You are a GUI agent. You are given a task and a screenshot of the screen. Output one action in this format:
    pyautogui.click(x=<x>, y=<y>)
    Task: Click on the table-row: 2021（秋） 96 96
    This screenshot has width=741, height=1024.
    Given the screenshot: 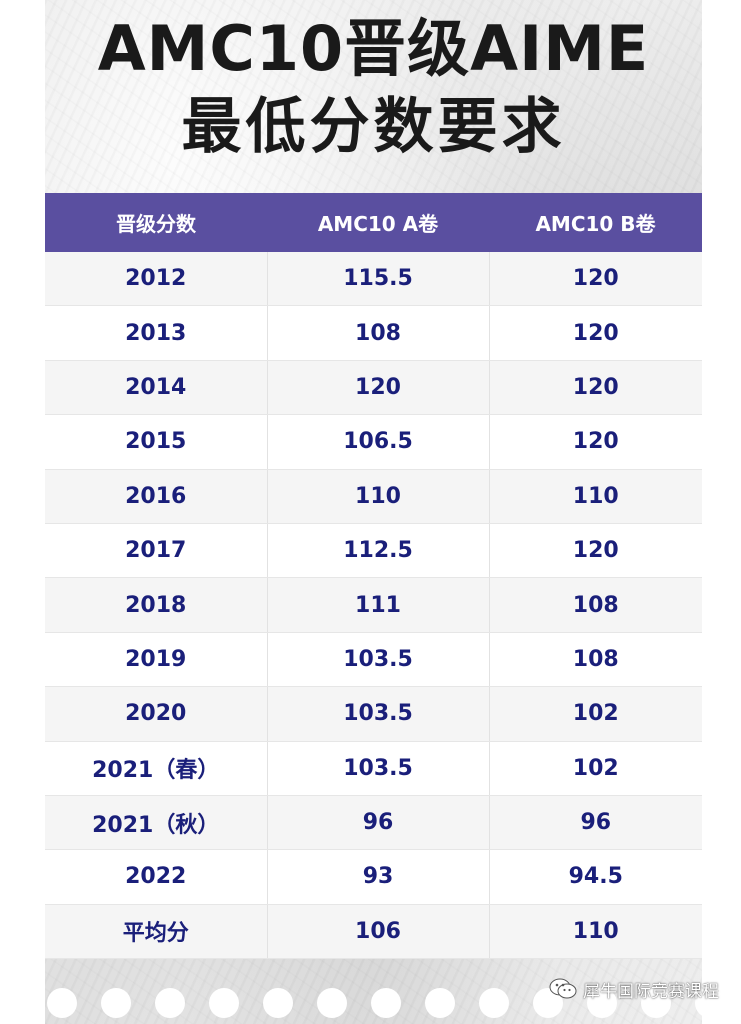 What is the action you would take?
    pyautogui.click(x=373, y=823)
    